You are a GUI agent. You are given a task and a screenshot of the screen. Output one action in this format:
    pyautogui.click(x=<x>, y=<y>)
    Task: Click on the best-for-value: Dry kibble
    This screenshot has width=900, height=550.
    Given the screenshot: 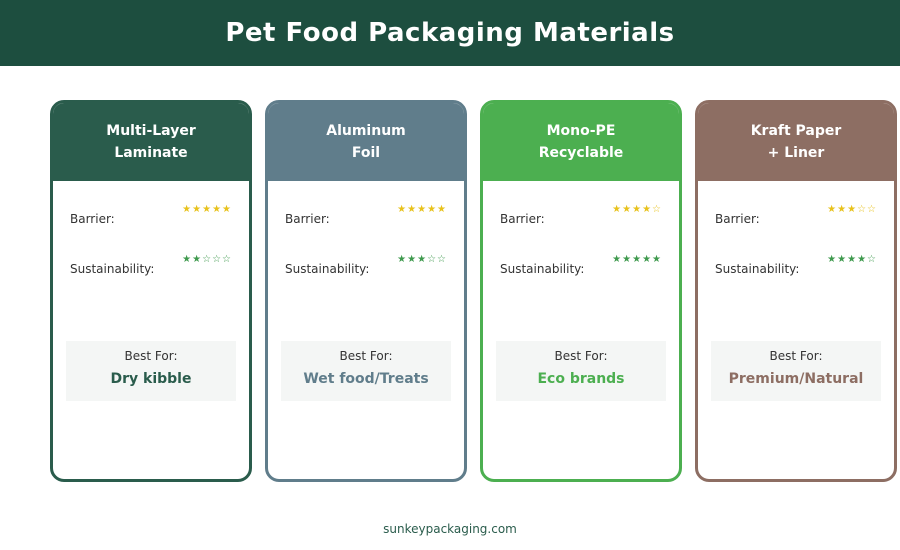 What is the action you would take?
    pyautogui.click(x=151, y=379)
    